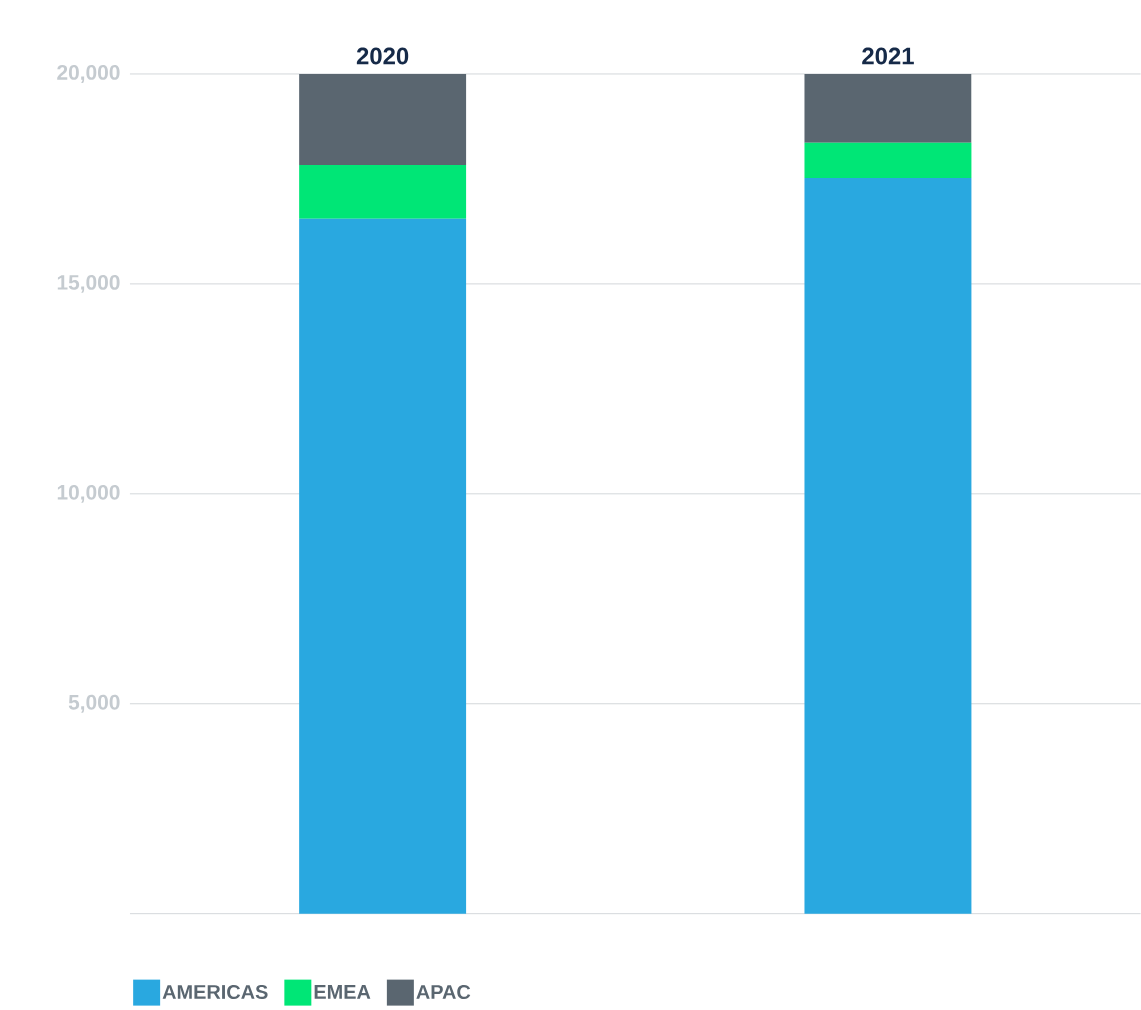 This screenshot has width=1141, height=1010. What do you see at coordinates (88, 74) in the screenshot?
I see `y-tick-label: 20,000` at bounding box center [88, 74].